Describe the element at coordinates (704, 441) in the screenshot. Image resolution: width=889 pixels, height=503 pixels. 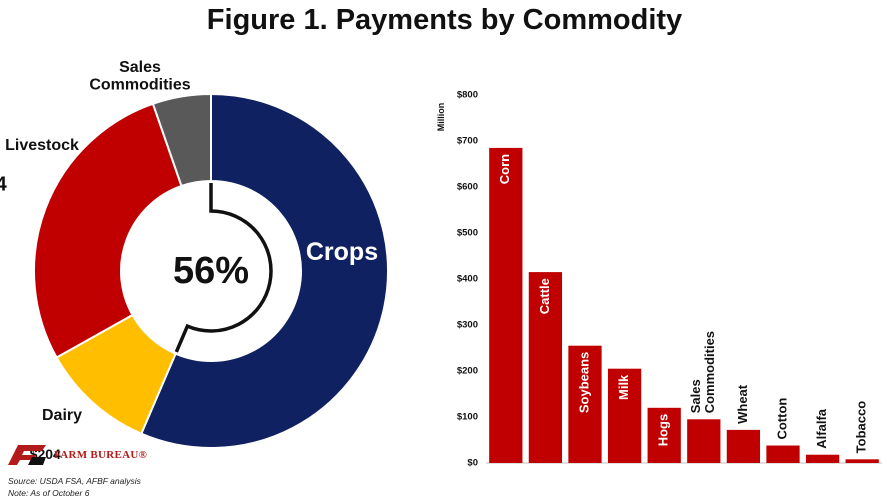
I see `bar-sales-commodities` at that location.